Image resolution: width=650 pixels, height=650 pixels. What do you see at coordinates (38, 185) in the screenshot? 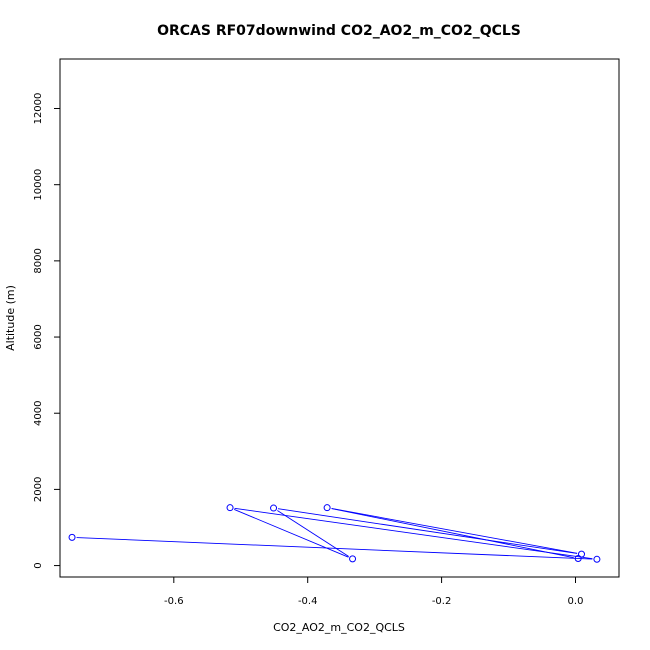
I see `y-tick-label: 10000` at bounding box center [38, 185].